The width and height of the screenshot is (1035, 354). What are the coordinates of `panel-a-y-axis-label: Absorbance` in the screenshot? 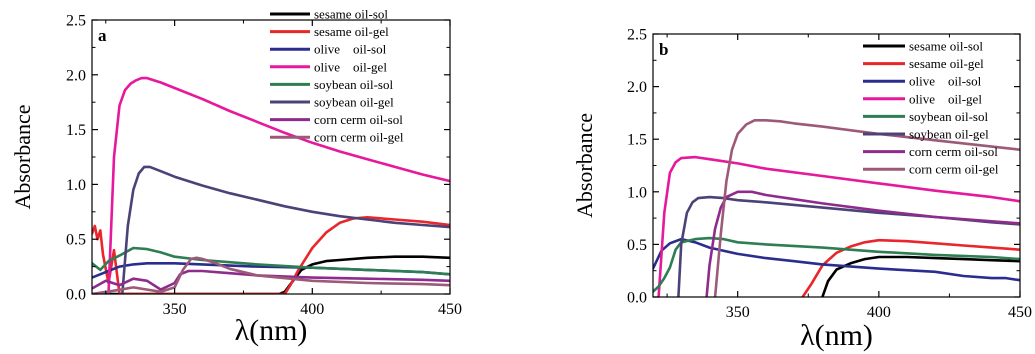 It's located at (22, 156).